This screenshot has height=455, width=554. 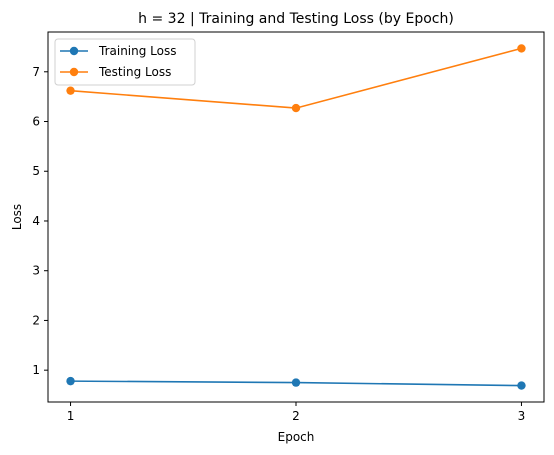 I want to click on y-axis-label: Loss, so click(x=17, y=217).